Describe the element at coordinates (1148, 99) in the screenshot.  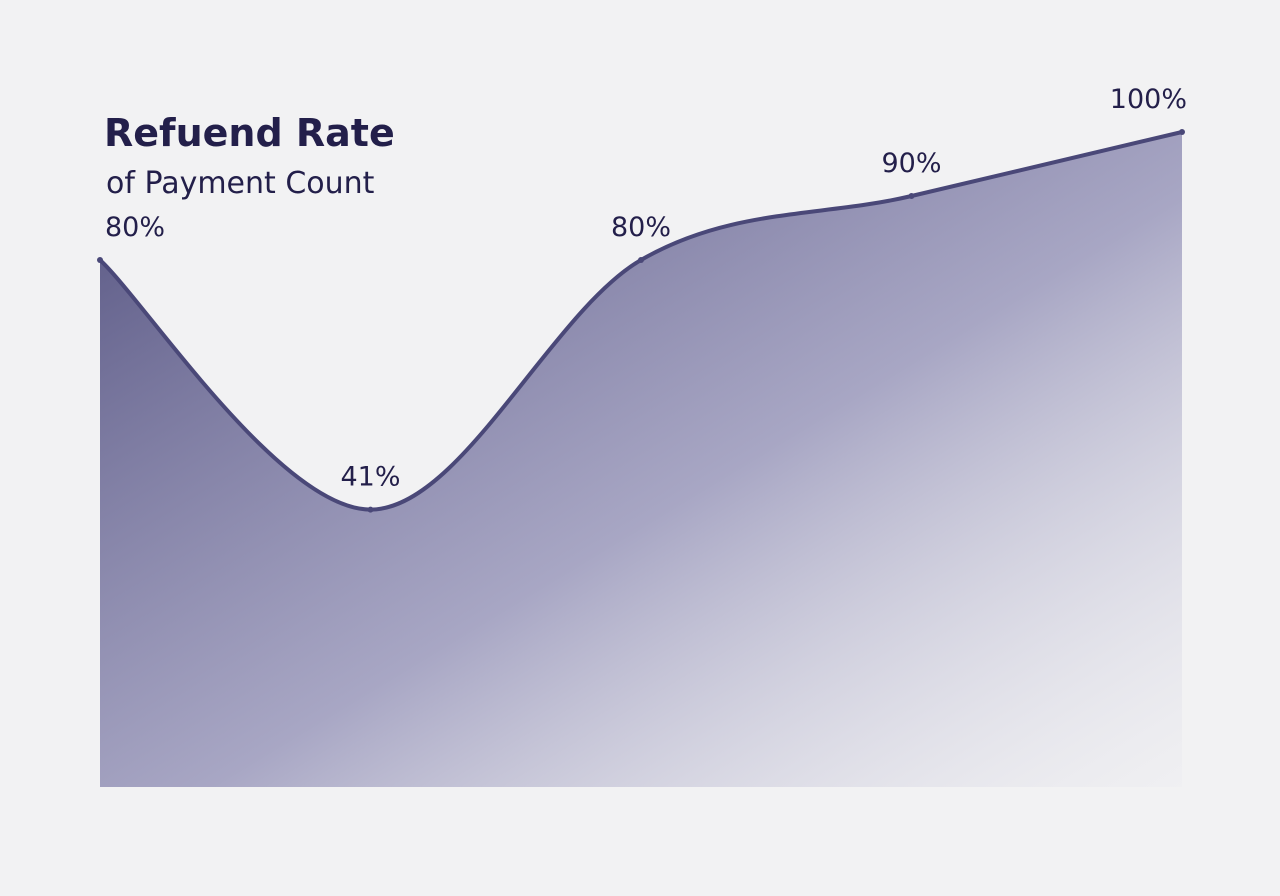
I see `value-label: 100%` at that location.